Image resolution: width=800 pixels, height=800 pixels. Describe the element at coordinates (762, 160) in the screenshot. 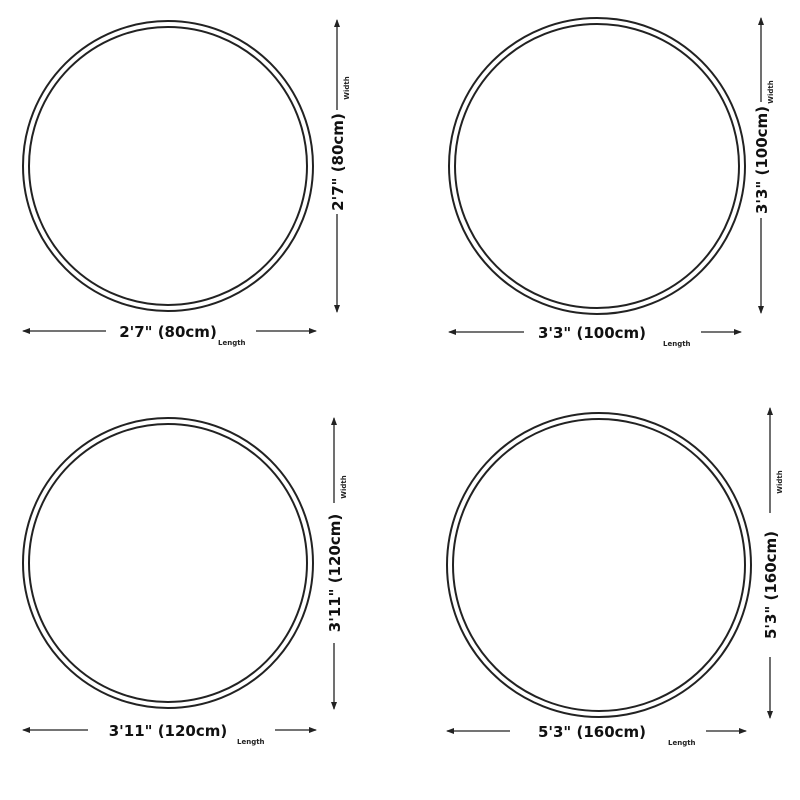

I see `width-label: 3'3" (100cm)` at that location.